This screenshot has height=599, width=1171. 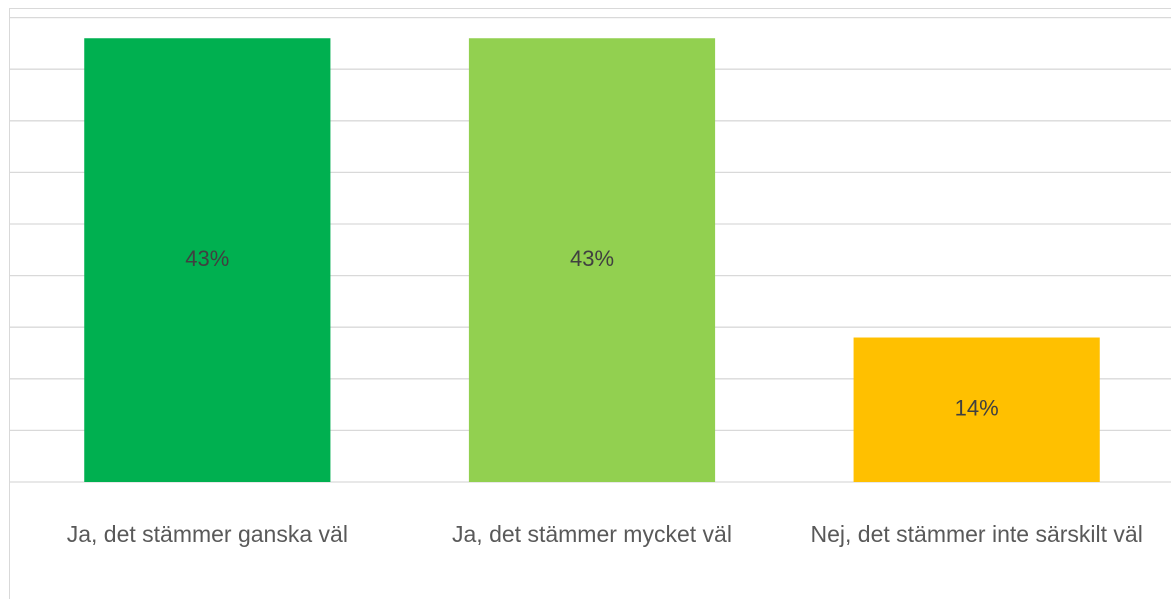 What do you see at coordinates (976, 534) in the screenshot?
I see `x-tick-label: Nej, det stämmer inte särskilt väl` at bounding box center [976, 534].